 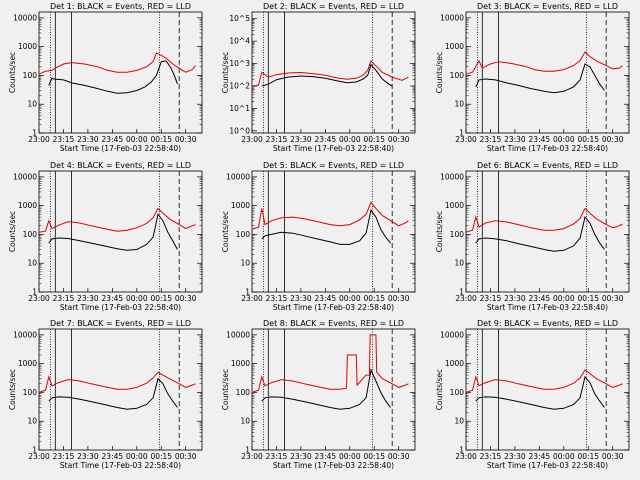 What do you see at coordinates (239, 41) in the screenshot?
I see `y-tick-label: 10^4` at bounding box center [239, 41].